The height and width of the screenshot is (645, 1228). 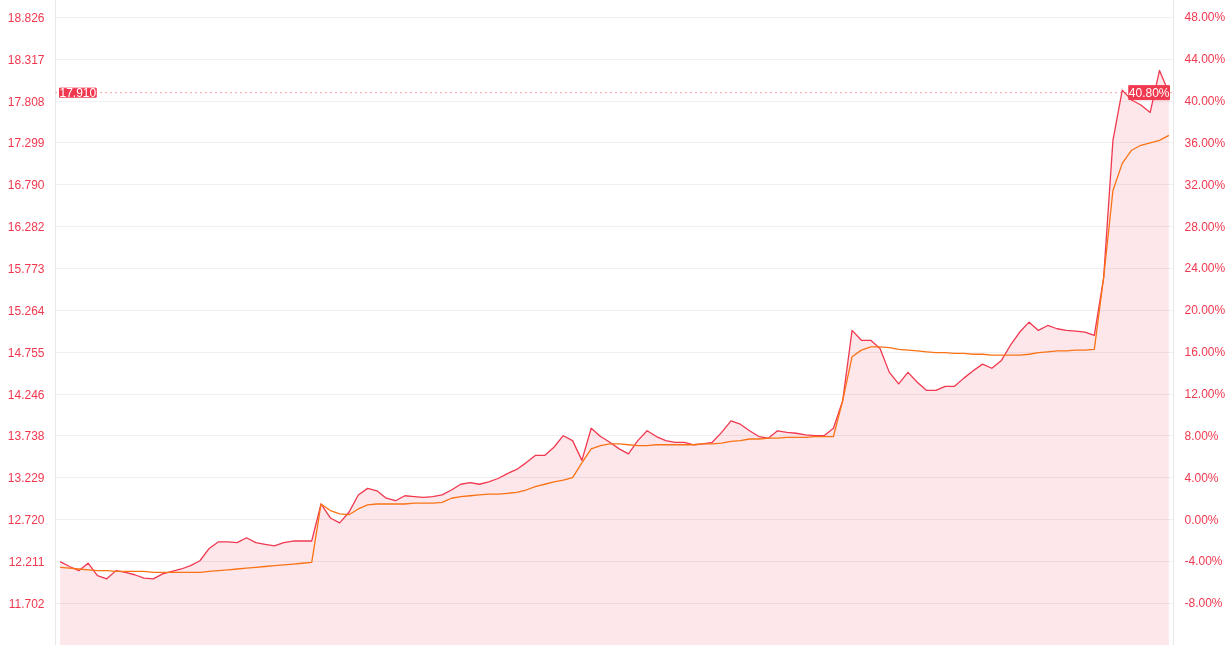 I want to click on y2-tick-label: 28.00%, so click(x=1205, y=226).